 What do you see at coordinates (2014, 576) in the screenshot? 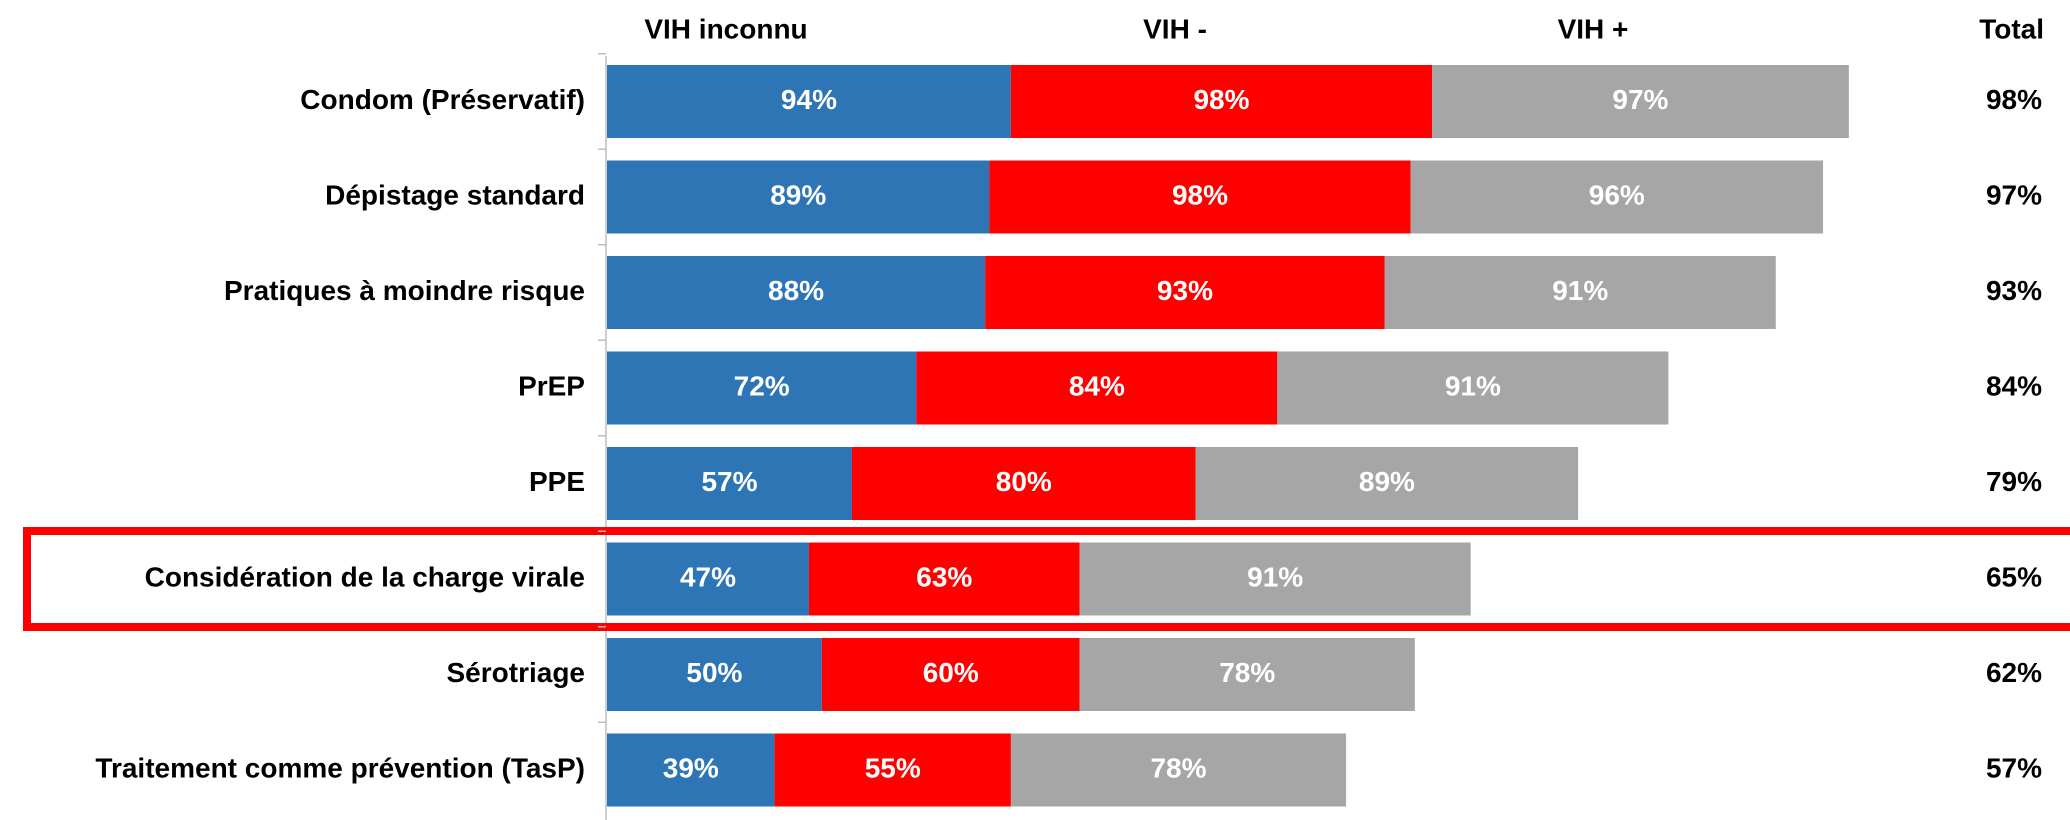
I see `total-label: 65%` at bounding box center [2014, 576].